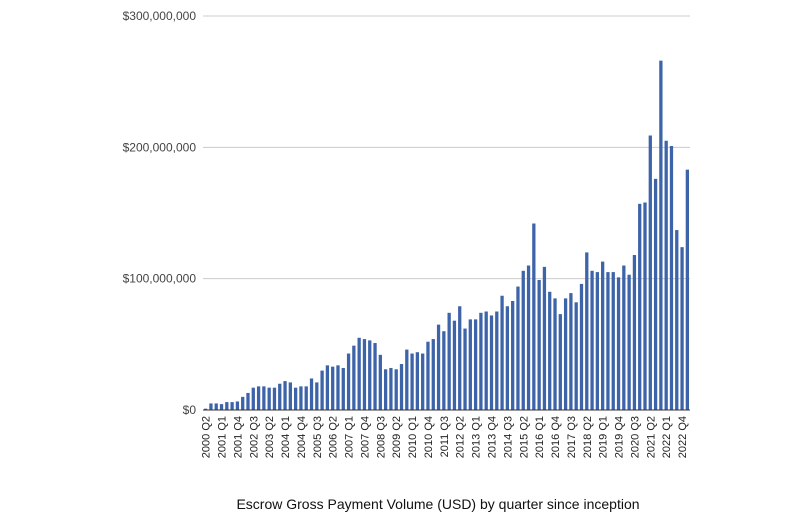 This screenshot has width=800, height=526. Describe the element at coordinates (238, 437) in the screenshot. I see `x-tick-label: 2001 Q4` at that location.